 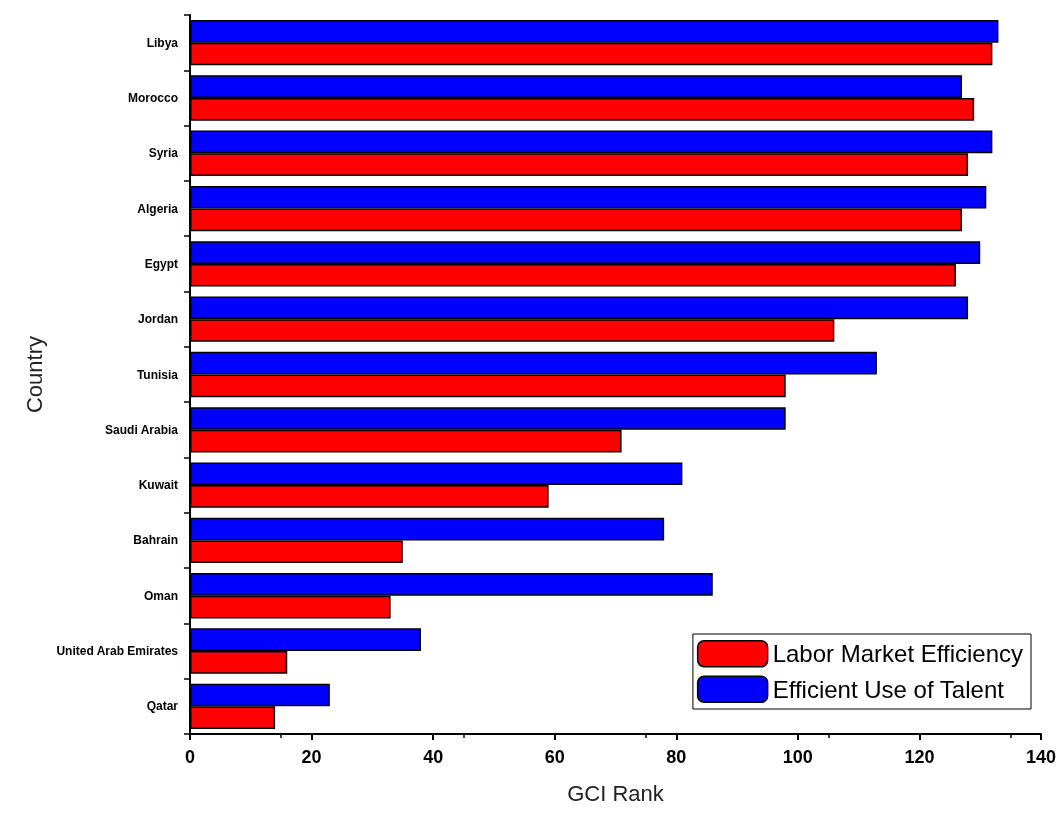 I want to click on x-tick-label: 20, so click(x=311, y=757).